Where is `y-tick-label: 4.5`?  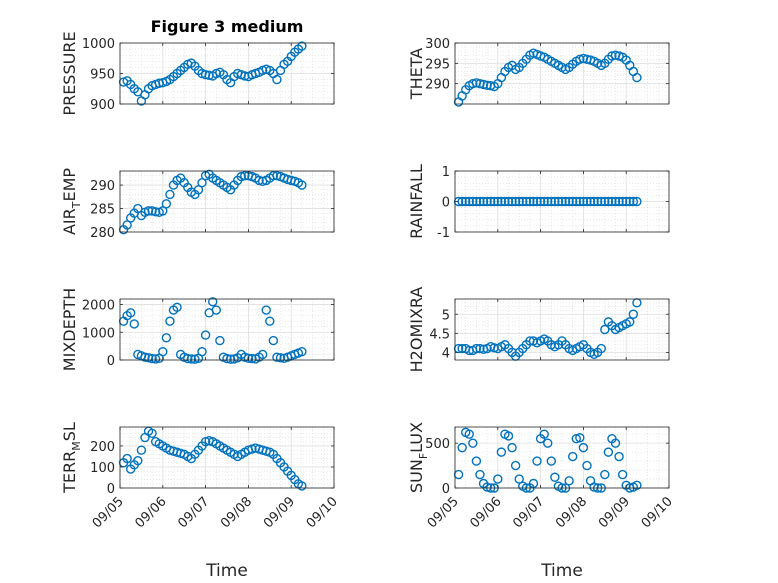
y-tick-label: 4.5 is located at coordinates (439, 334).